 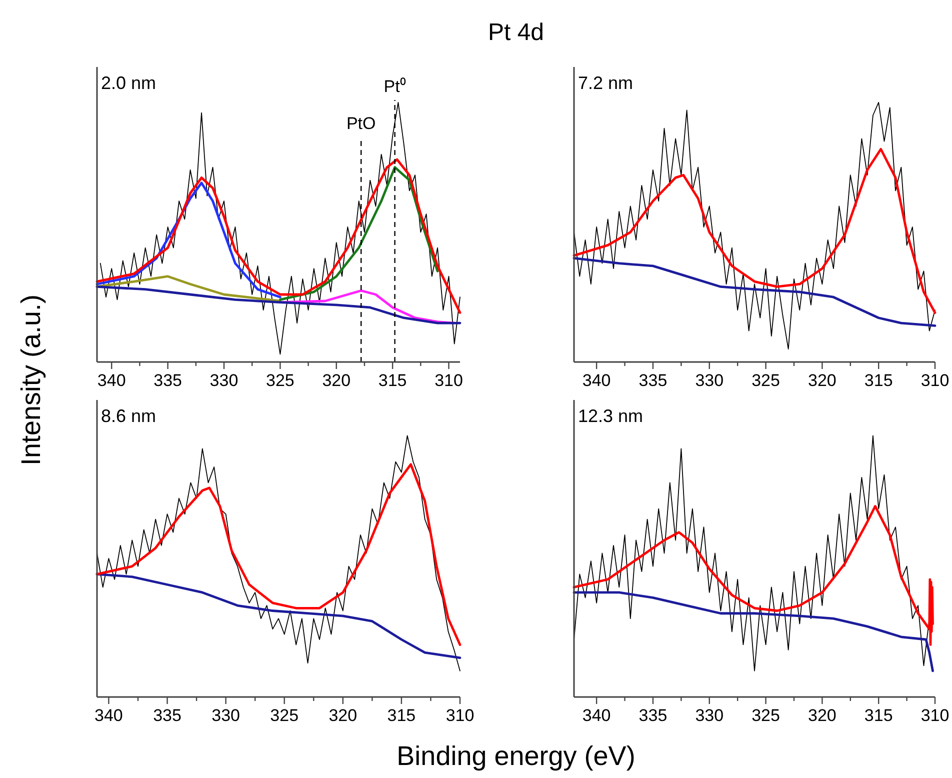 What do you see at coordinates (516, 756) in the screenshot?
I see `x-axis-title: Binding energy (eV)` at bounding box center [516, 756].